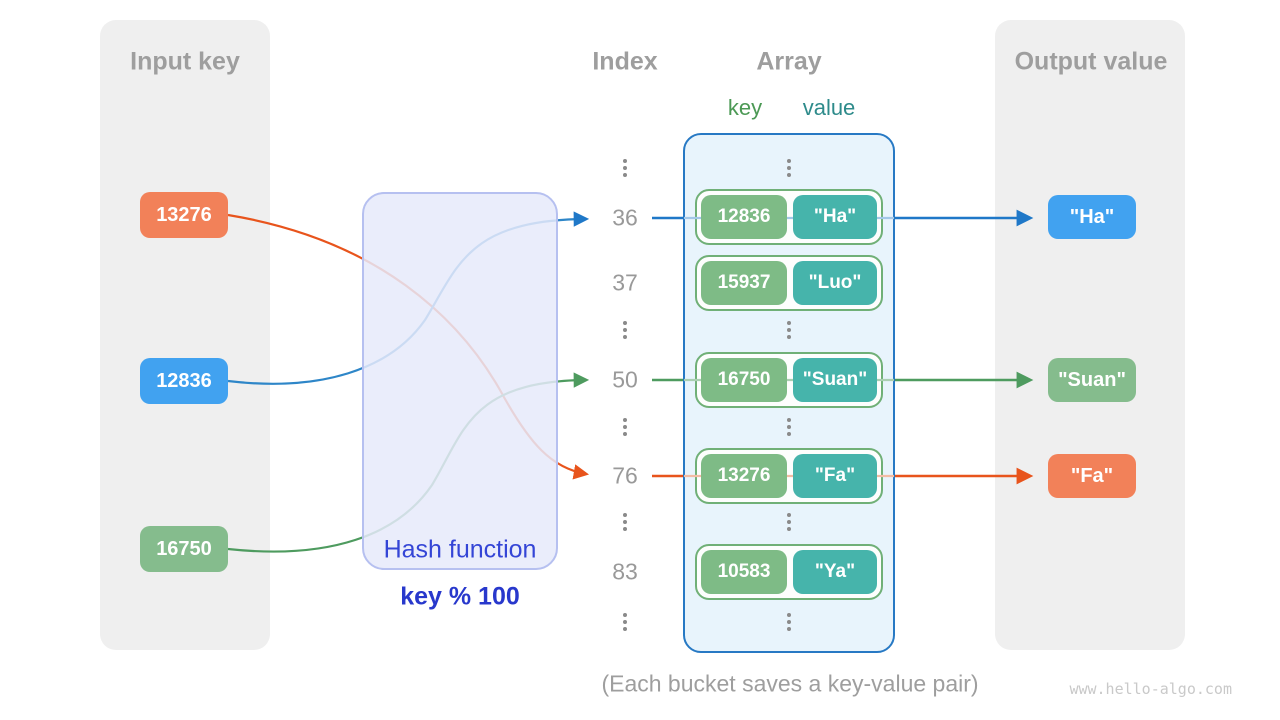 The image size is (1280, 720). What do you see at coordinates (744, 283) in the screenshot?
I see `bucket-37-key: 15937` at bounding box center [744, 283].